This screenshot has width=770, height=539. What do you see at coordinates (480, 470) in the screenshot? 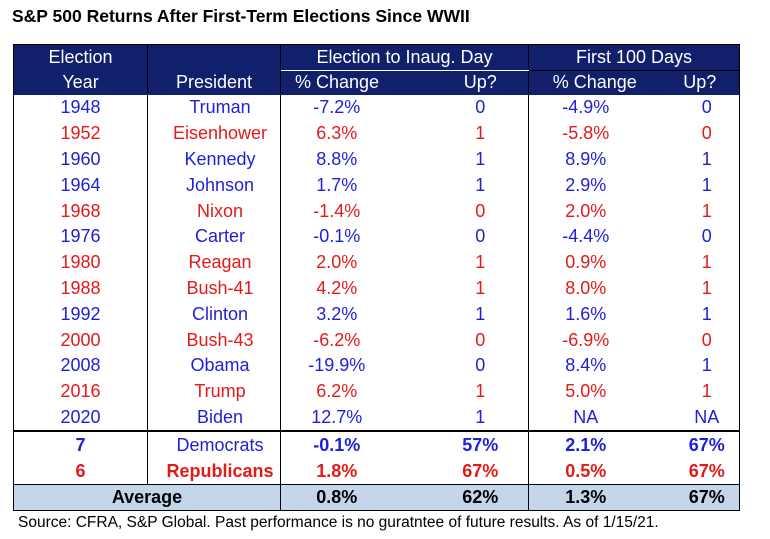
I see `summary-election-up-cell: 67%` at bounding box center [480, 470].